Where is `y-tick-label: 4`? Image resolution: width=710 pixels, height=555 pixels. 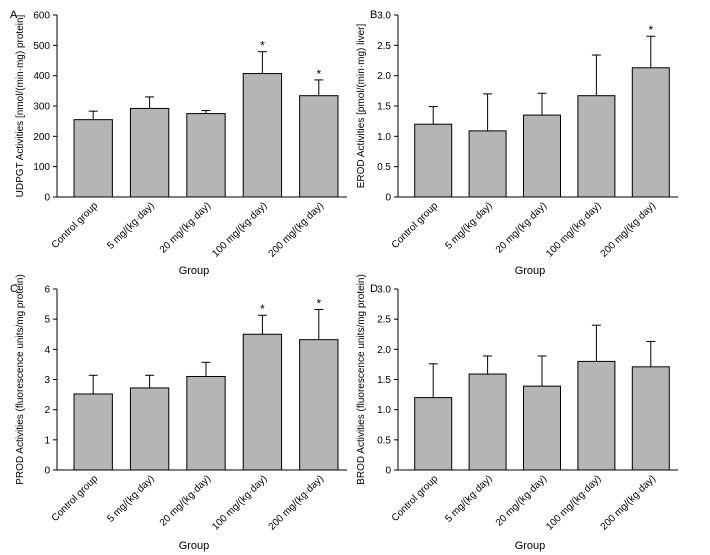
y-tick-label: 4 is located at coordinates (47, 350).